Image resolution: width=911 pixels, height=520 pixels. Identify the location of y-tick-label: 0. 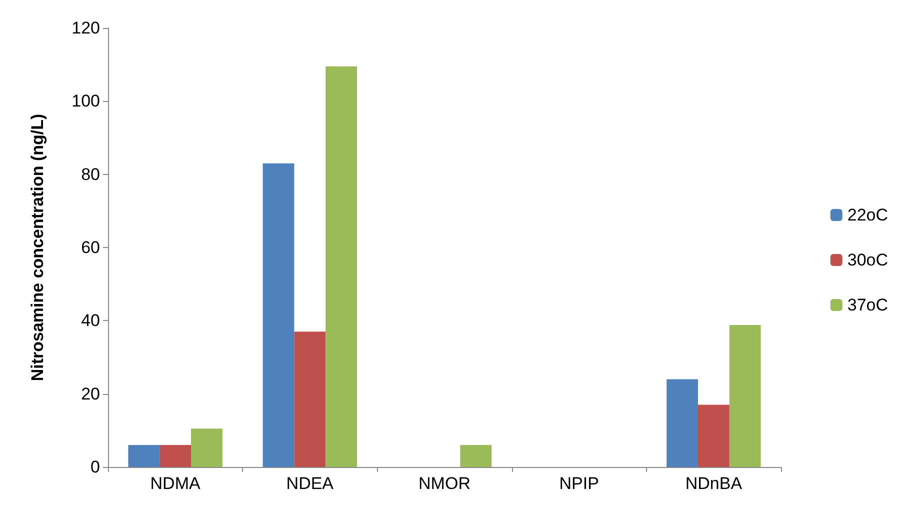
(95, 467).